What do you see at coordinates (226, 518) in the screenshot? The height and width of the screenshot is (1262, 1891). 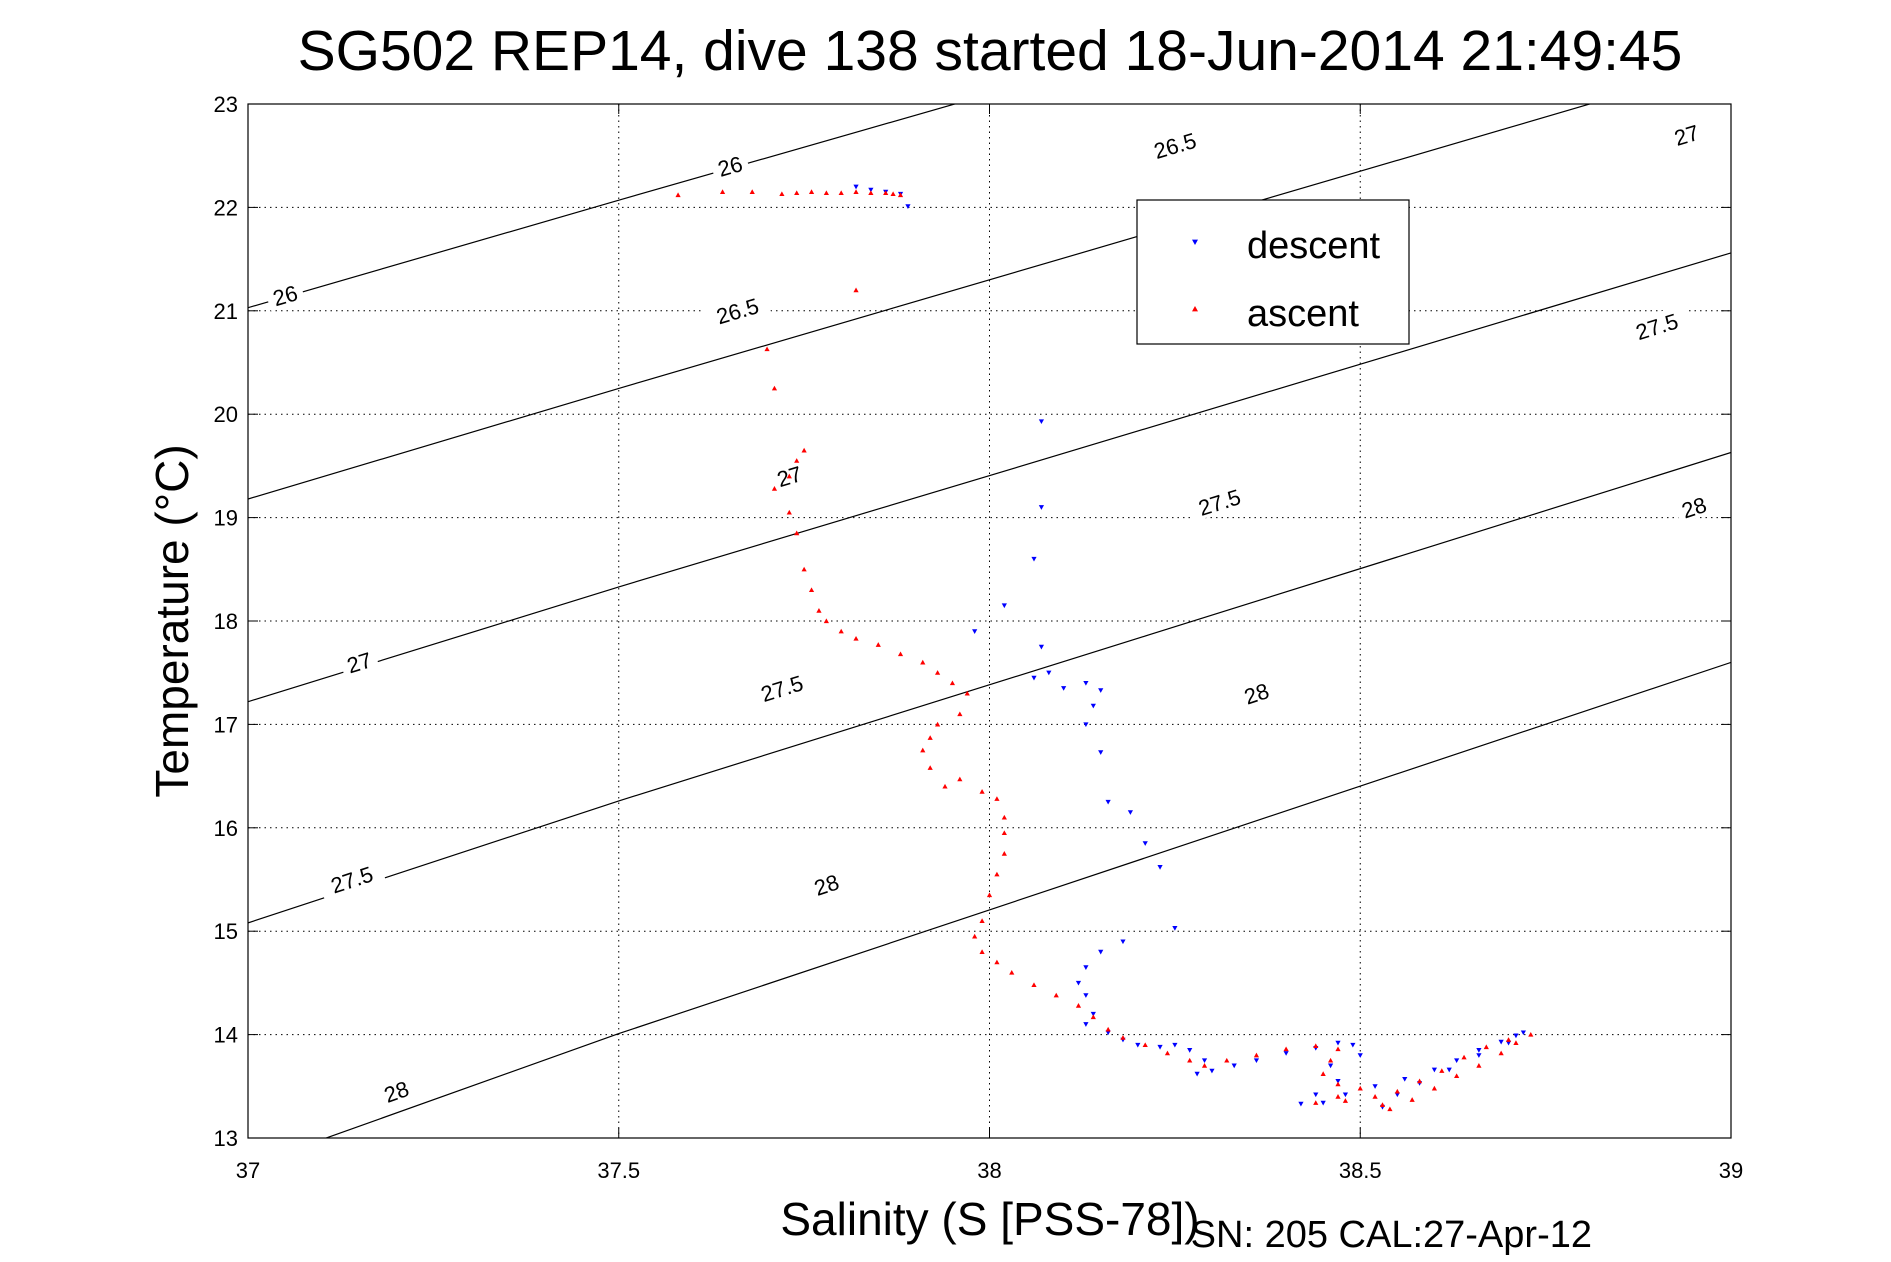 I see `y-tick-label: 19` at bounding box center [226, 518].